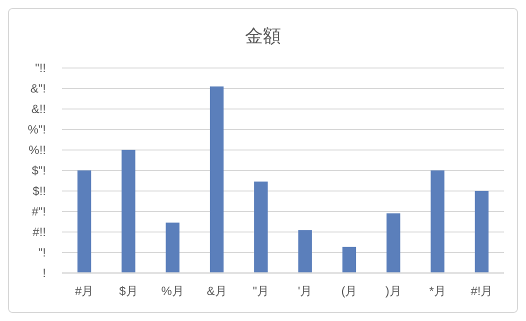 The height and width of the screenshot is (321, 526). What do you see at coordinates (216, 291) in the screenshot?
I see `x-tick-label: &月` at bounding box center [216, 291].